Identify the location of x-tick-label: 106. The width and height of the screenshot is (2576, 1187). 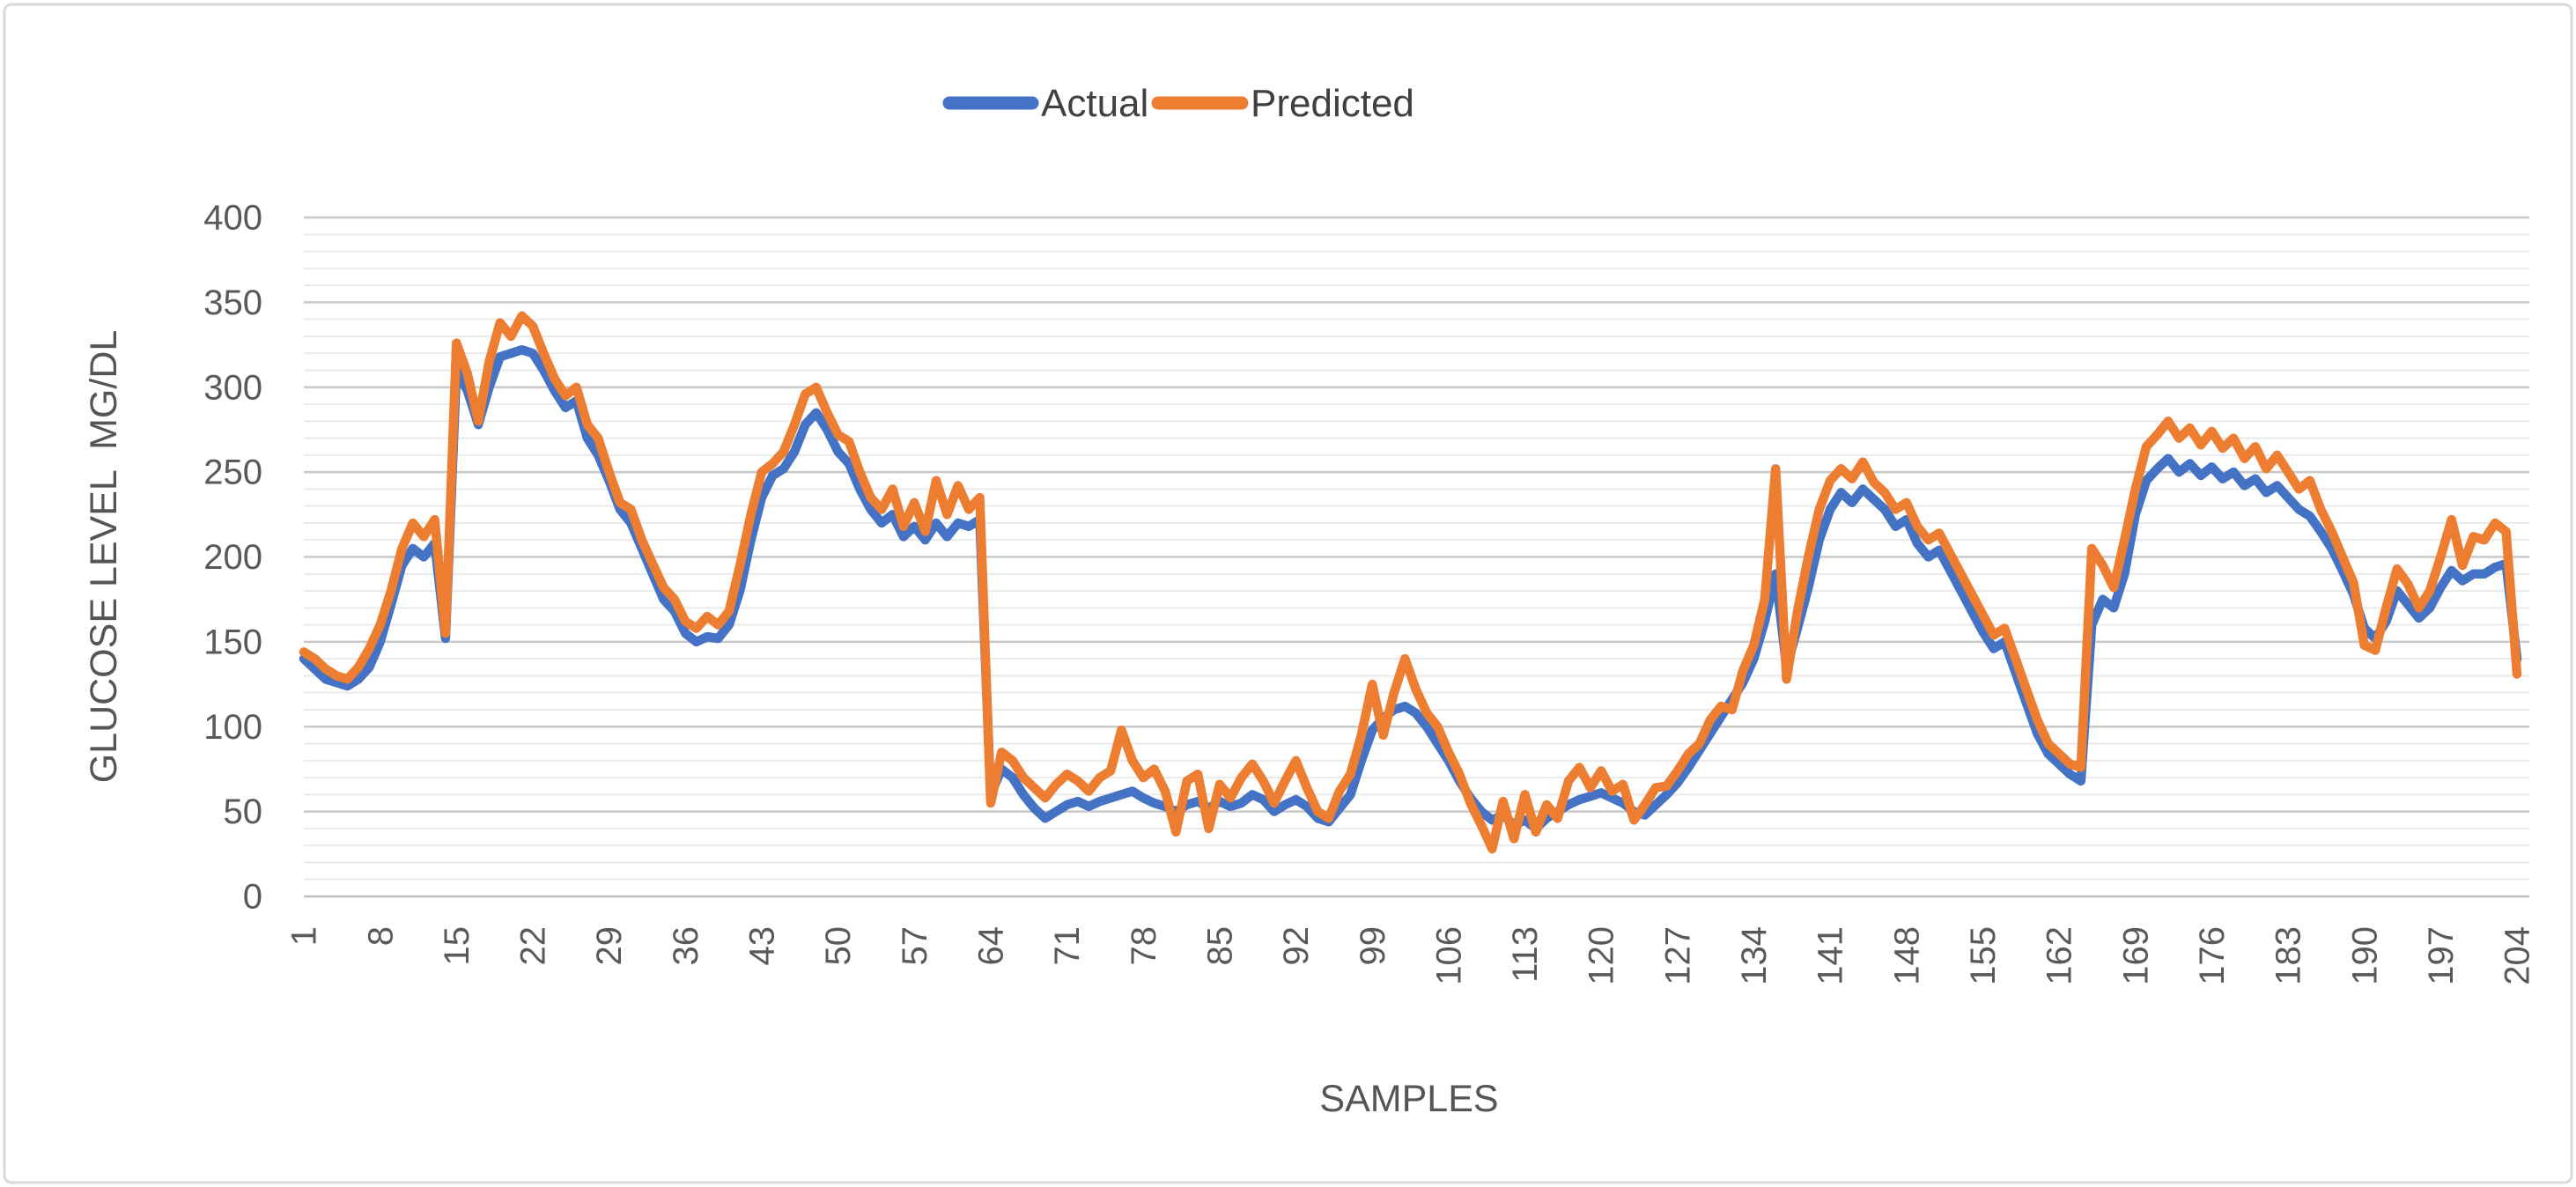
(1448, 955).